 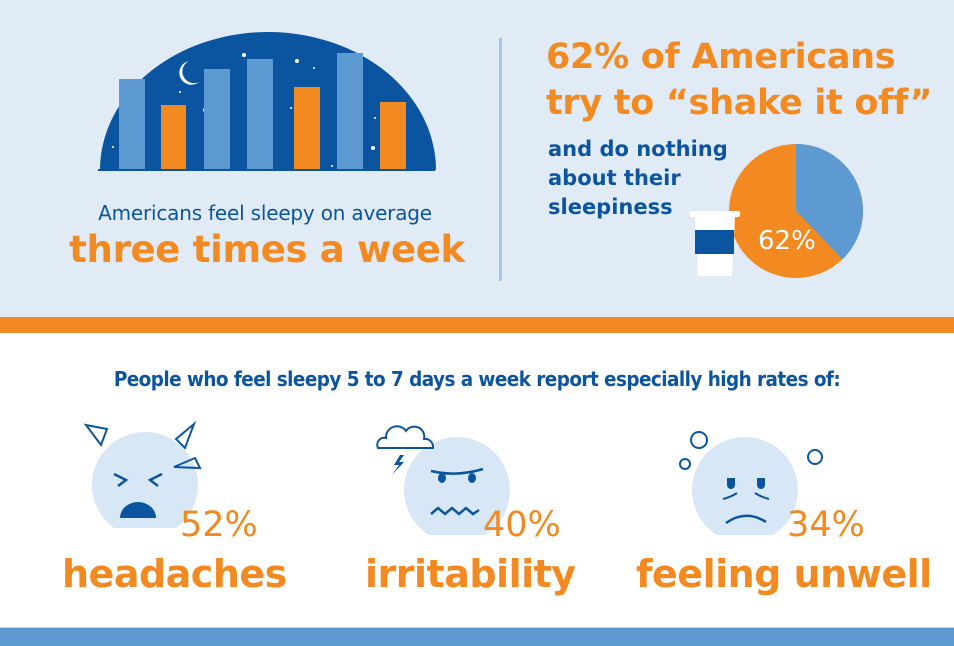 I want to click on pie-percent-label: 62%, so click(x=787, y=241).